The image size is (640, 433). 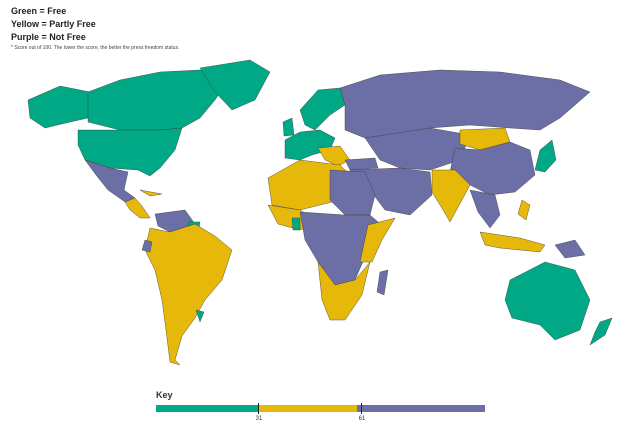 I want to click on key-color-scale, so click(x=320, y=408).